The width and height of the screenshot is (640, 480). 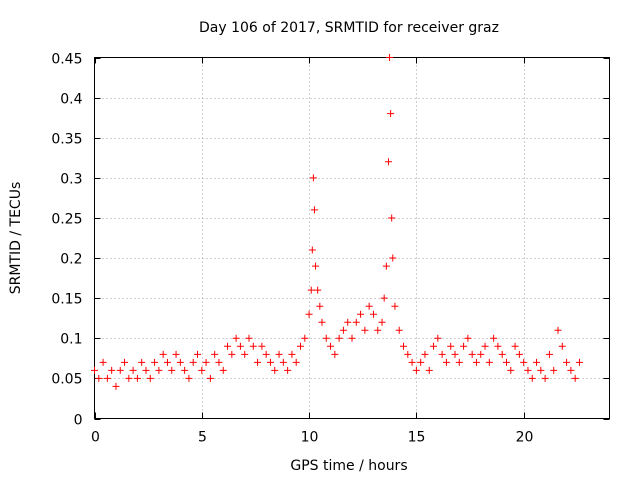 What do you see at coordinates (417, 438) in the screenshot?
I see `x-tick-label: 15` at bounding box center [417, 438].